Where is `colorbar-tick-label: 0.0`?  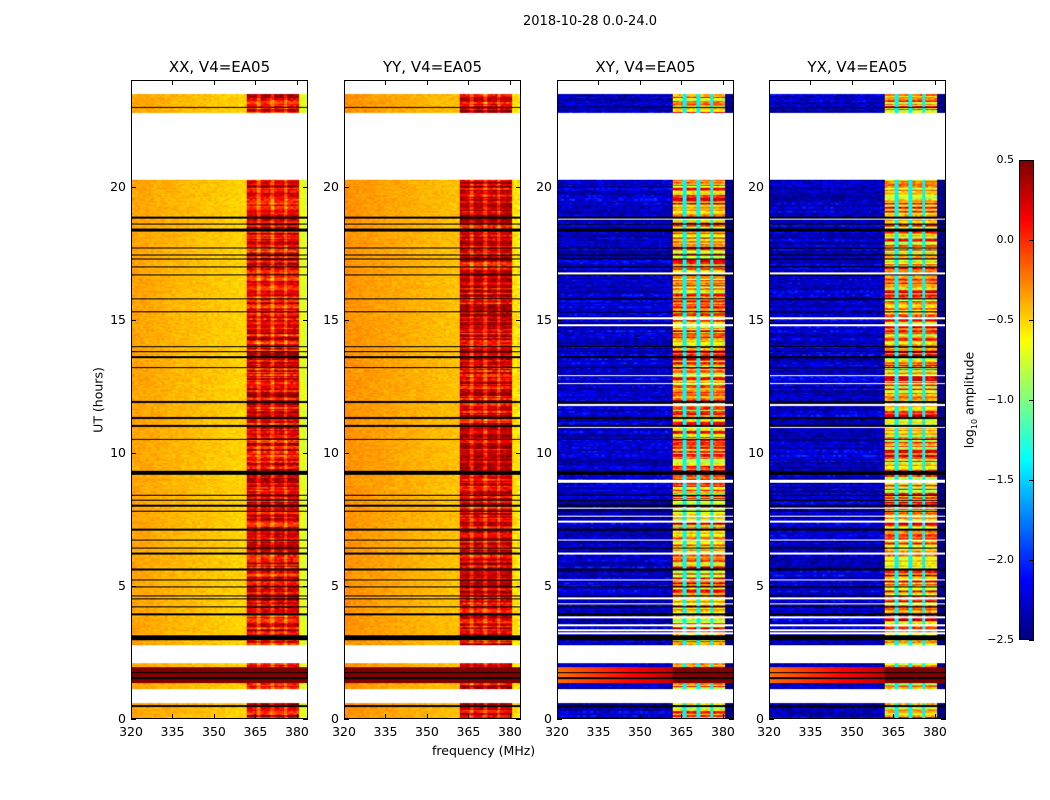 colorbar-tick-label: 0.0 is located at coordinates (1005, 239).